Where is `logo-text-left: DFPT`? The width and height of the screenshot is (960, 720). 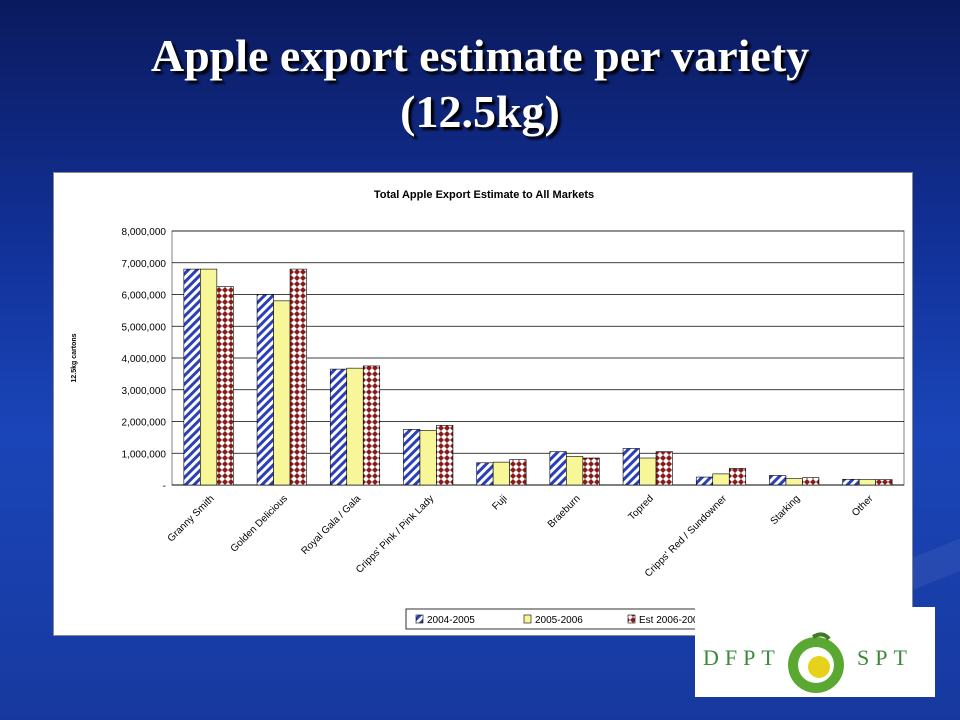
logo-text-left: DFPT is located at coordinates (742, 657).